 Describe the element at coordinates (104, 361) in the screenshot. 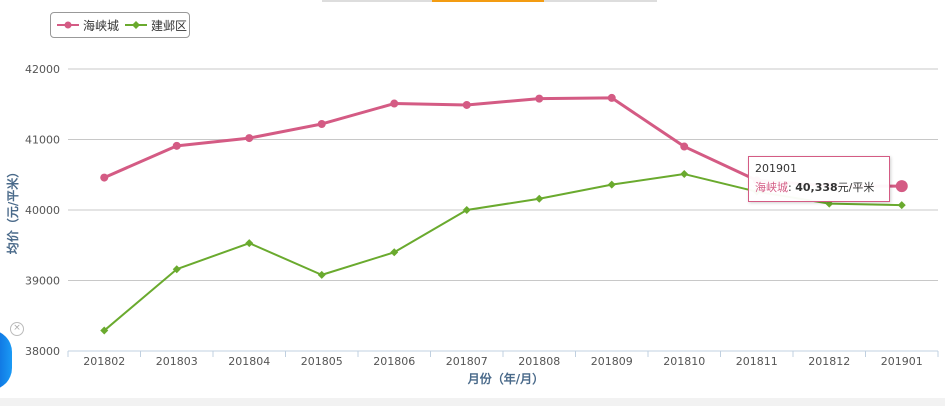

I see `x-tick-label: 201802` at that location.